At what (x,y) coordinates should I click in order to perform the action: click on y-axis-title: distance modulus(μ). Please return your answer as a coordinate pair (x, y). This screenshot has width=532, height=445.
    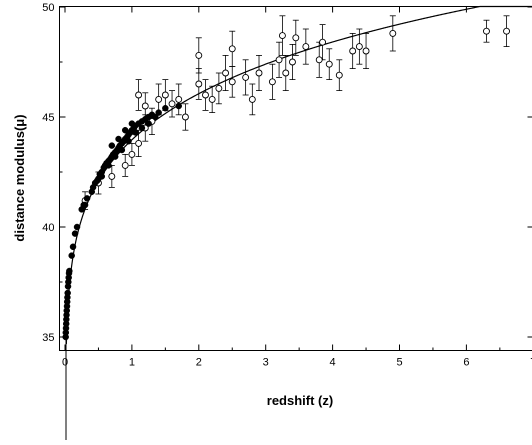
    Looking at the image, I should click on (19, 177).